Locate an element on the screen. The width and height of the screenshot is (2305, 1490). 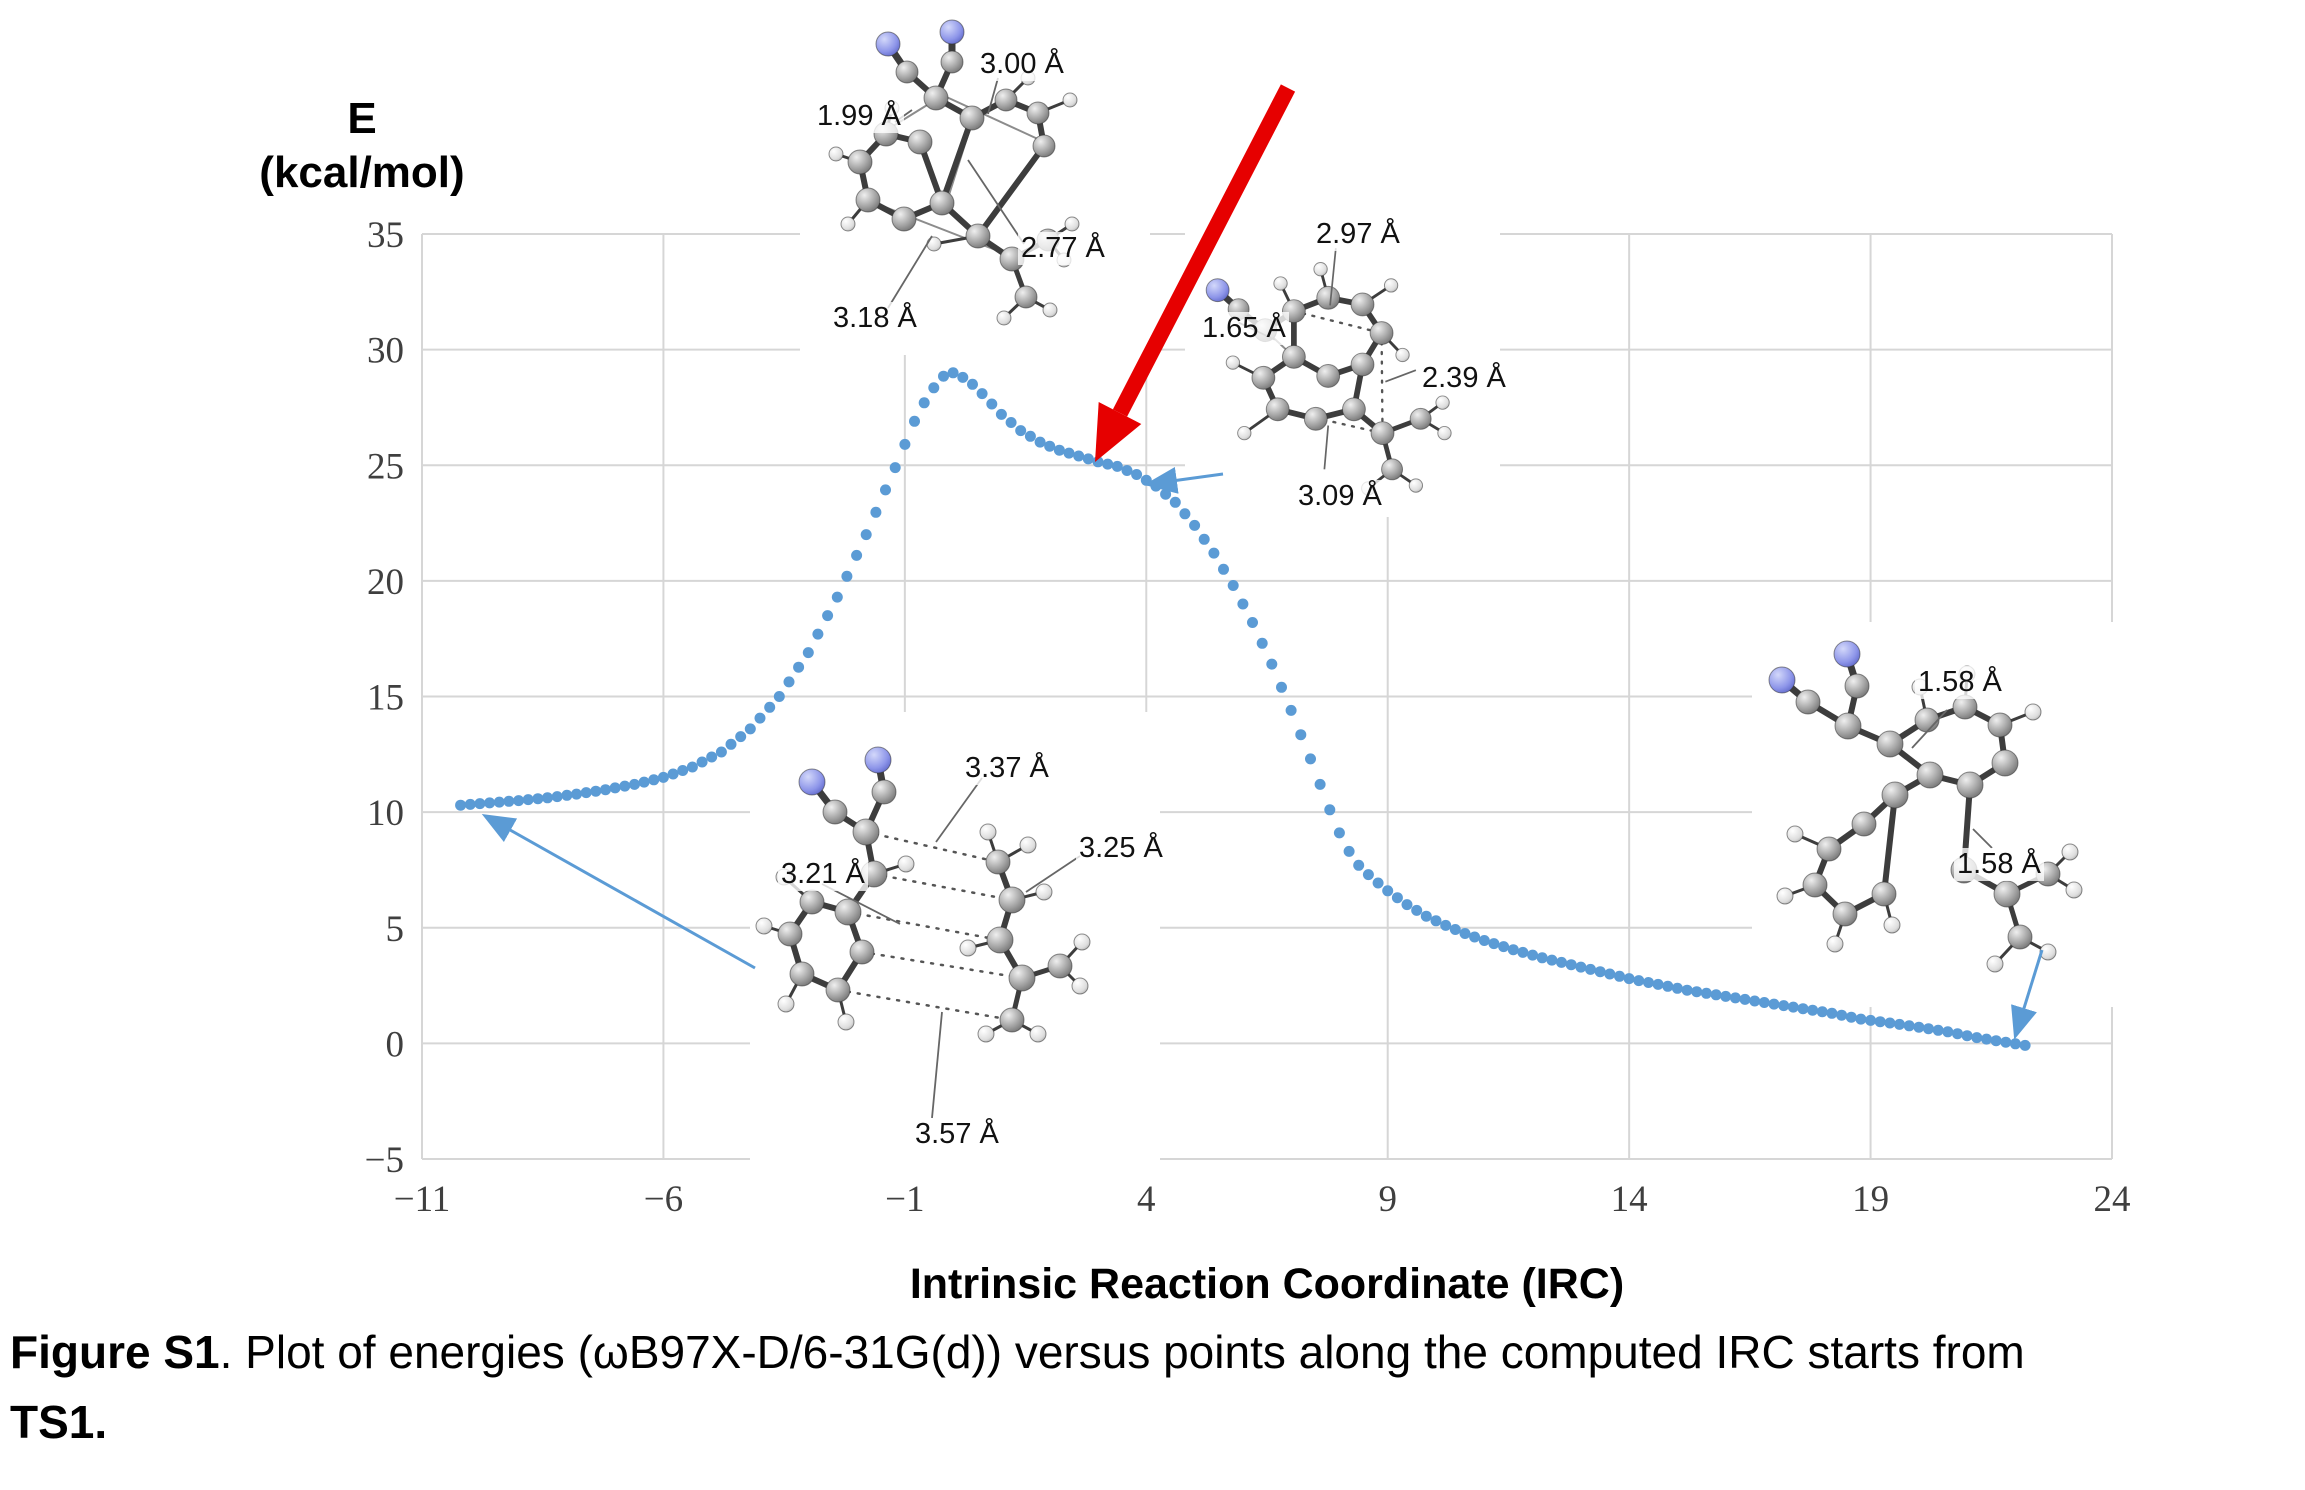
x-tick-label: 14 is located at coordinates (1629, 1199).